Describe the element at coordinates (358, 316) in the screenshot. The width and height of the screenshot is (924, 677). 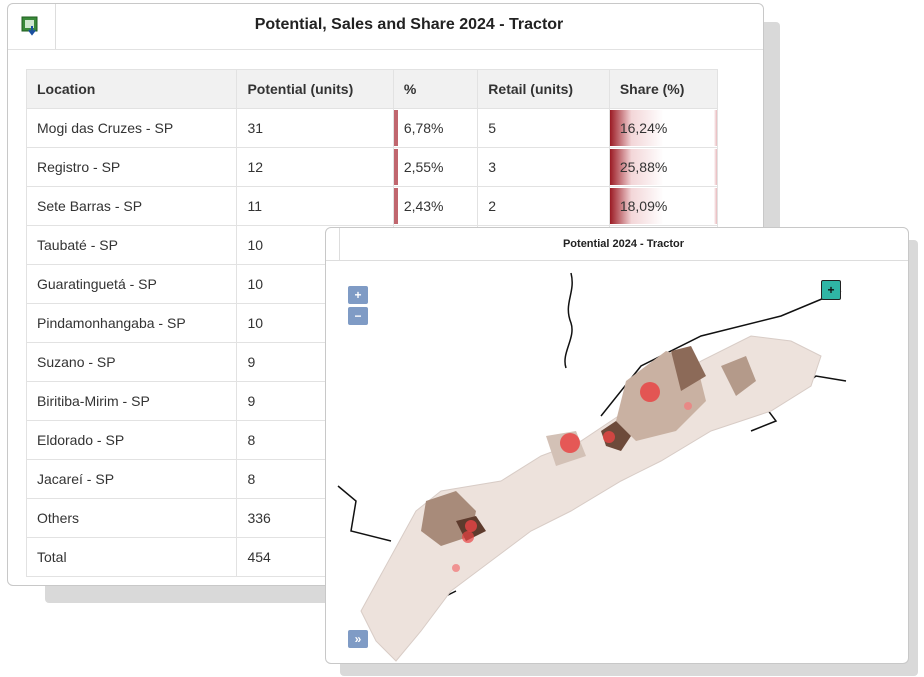
I see `zoom-out-button: −` at that location.